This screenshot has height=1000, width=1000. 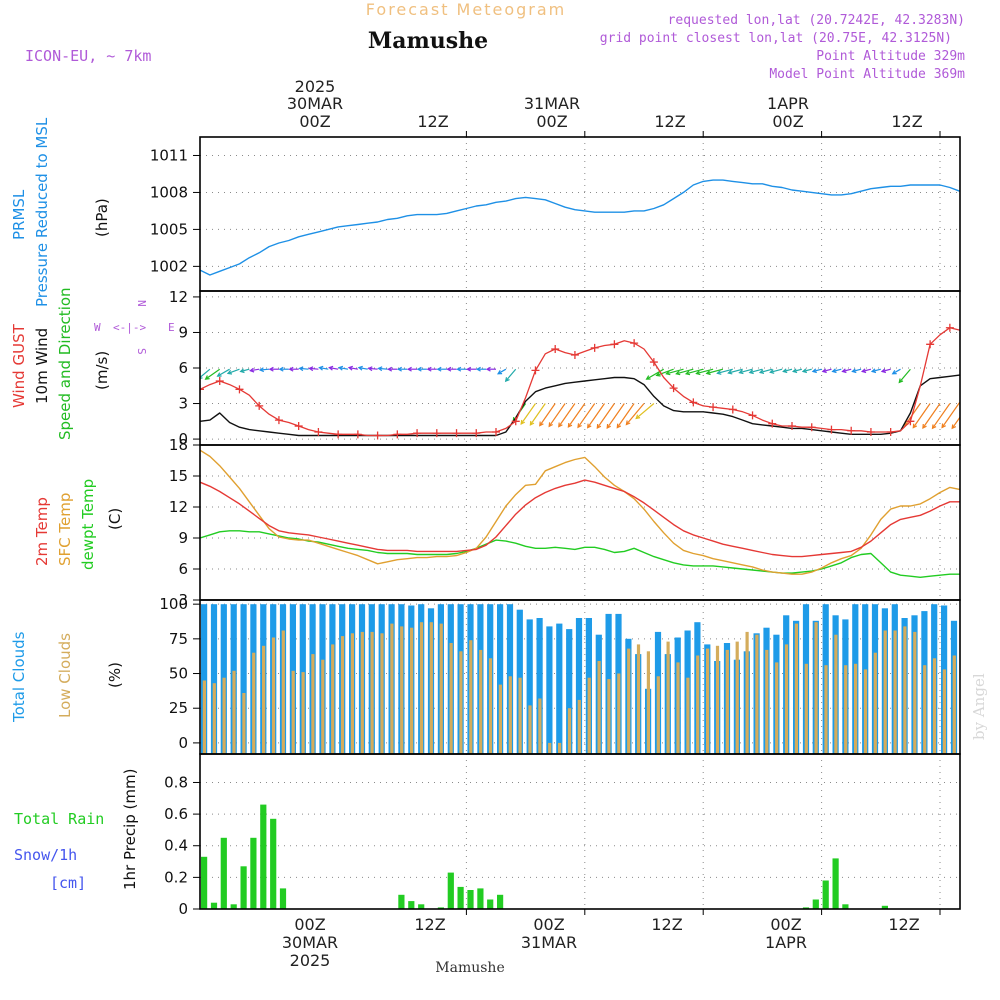 What do you see at coordinates (141, 303) in the screenshot?
I see `compass-north: N` at bounding box center [141, 303].